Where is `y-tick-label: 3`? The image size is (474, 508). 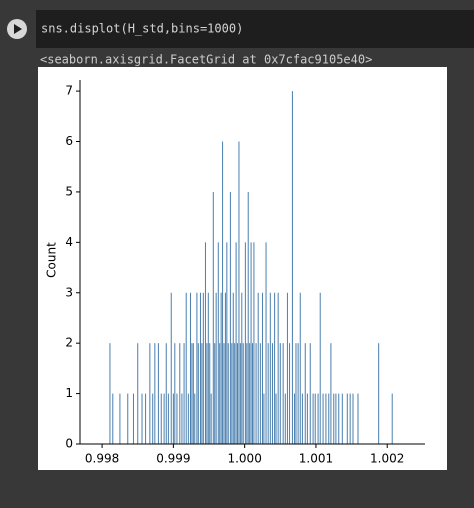
y-tick-label: 3 is located at coordinates (69, 292).